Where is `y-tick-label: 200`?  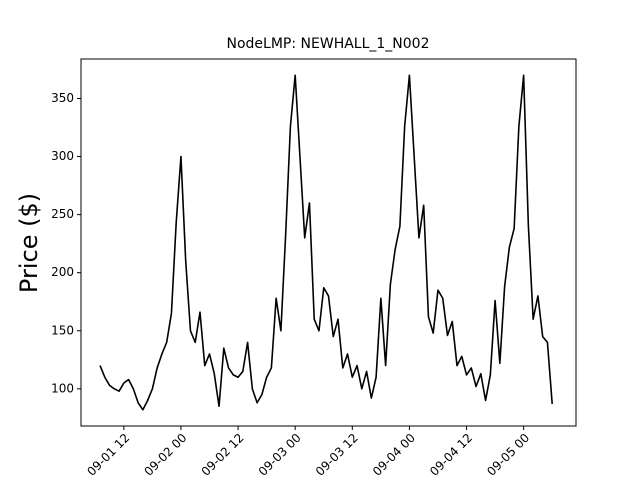 y-tick-label: 200 is located at coordinates (62, 272).